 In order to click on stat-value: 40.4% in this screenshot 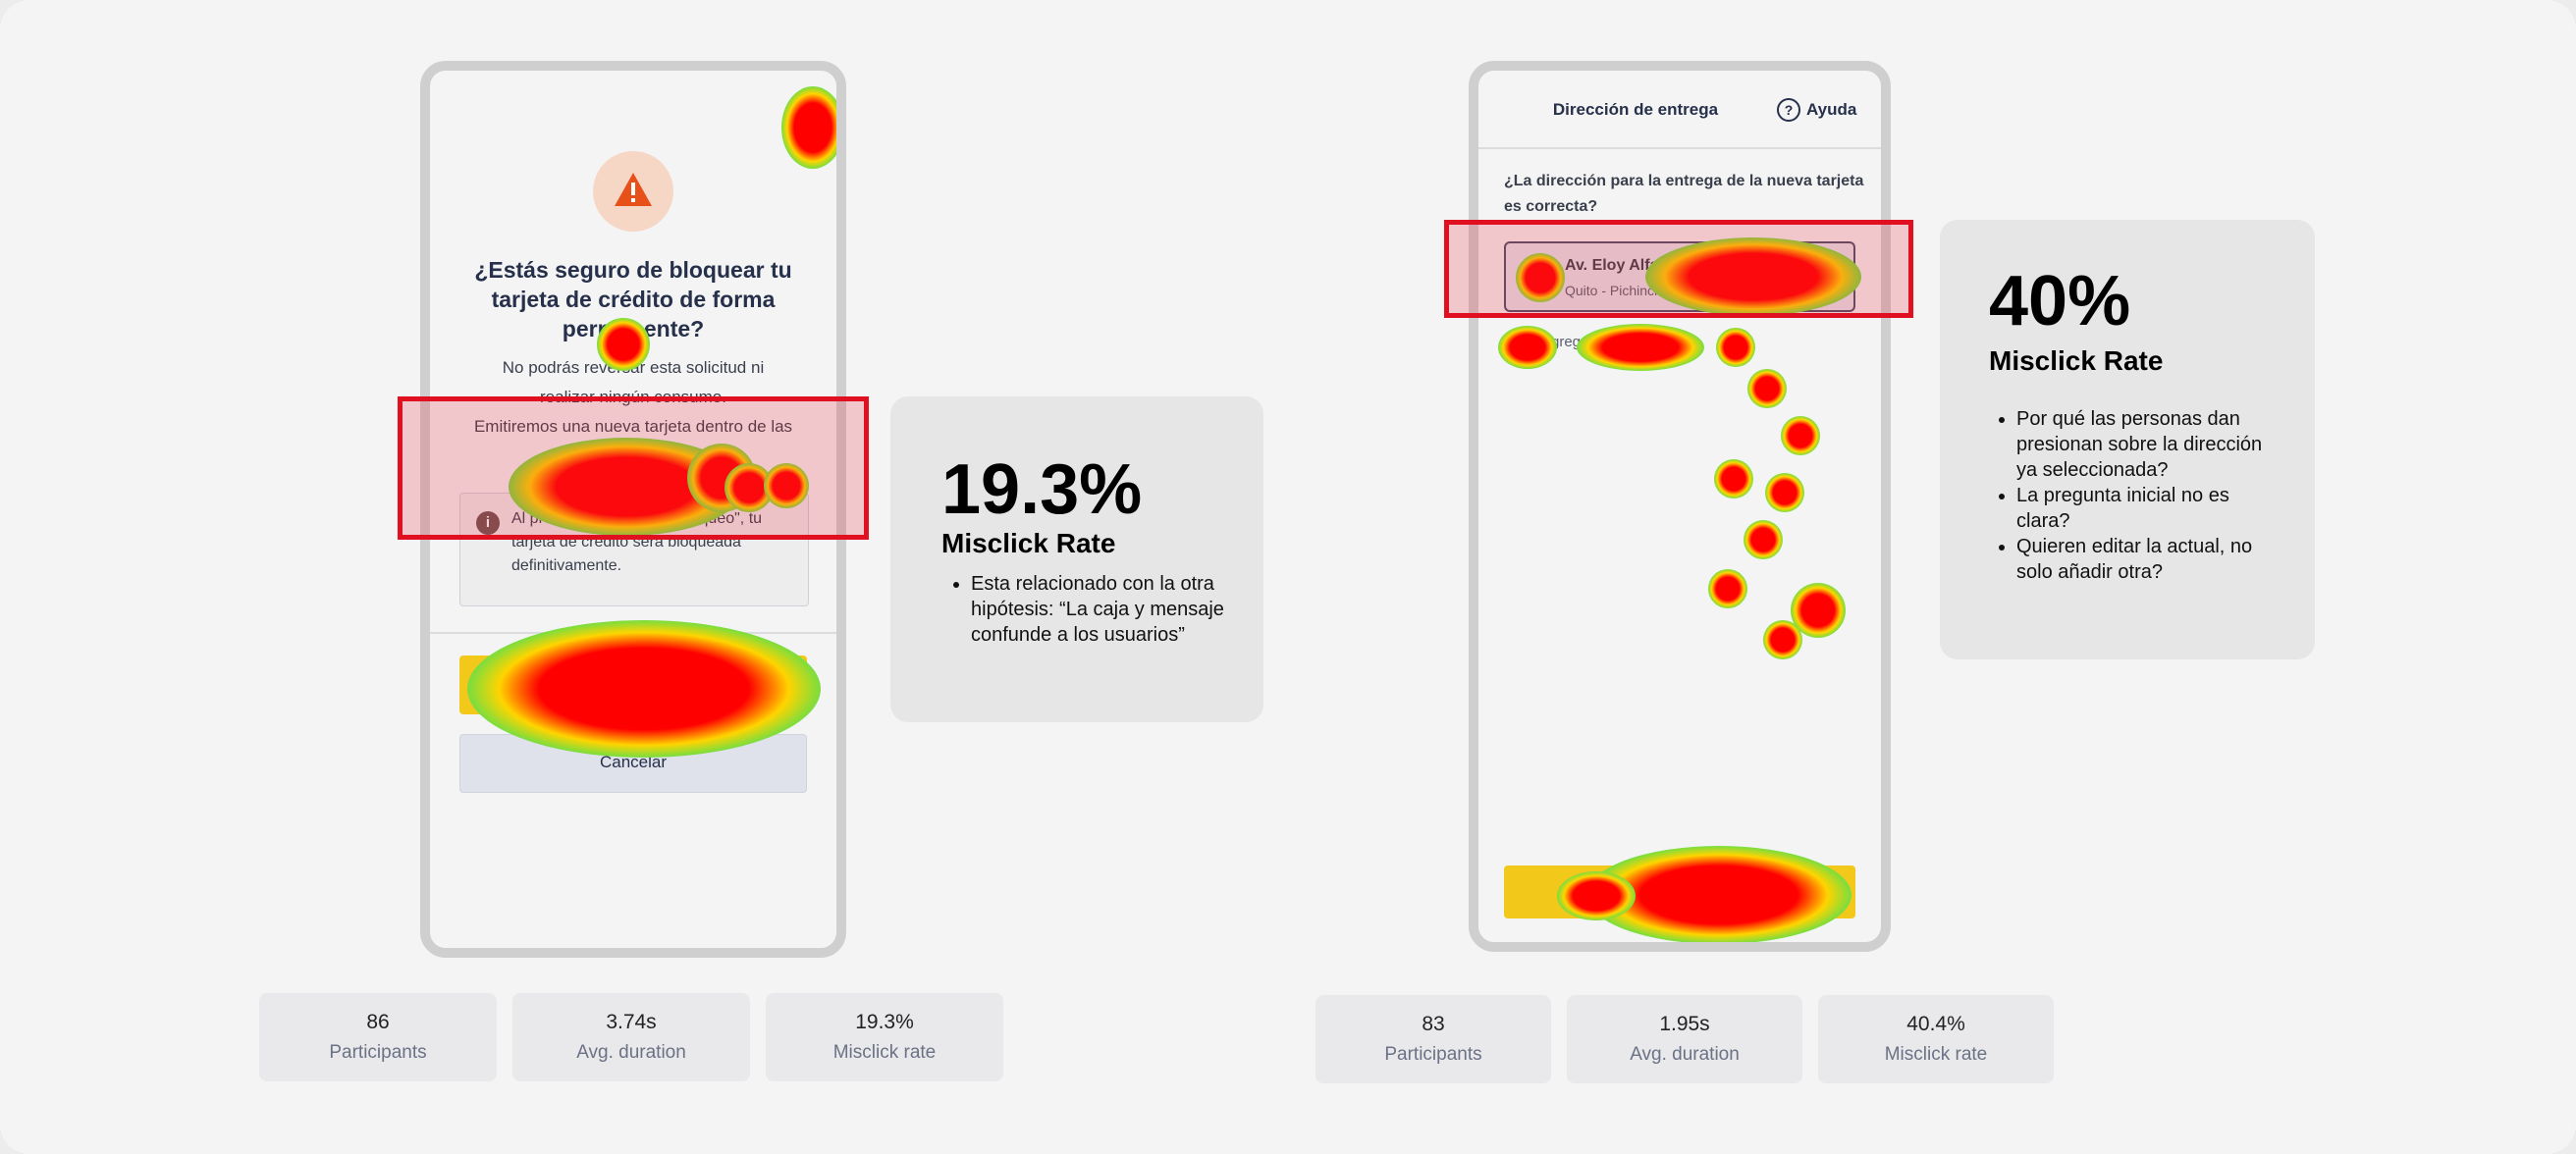, I will do `click(1935, 1024)`.